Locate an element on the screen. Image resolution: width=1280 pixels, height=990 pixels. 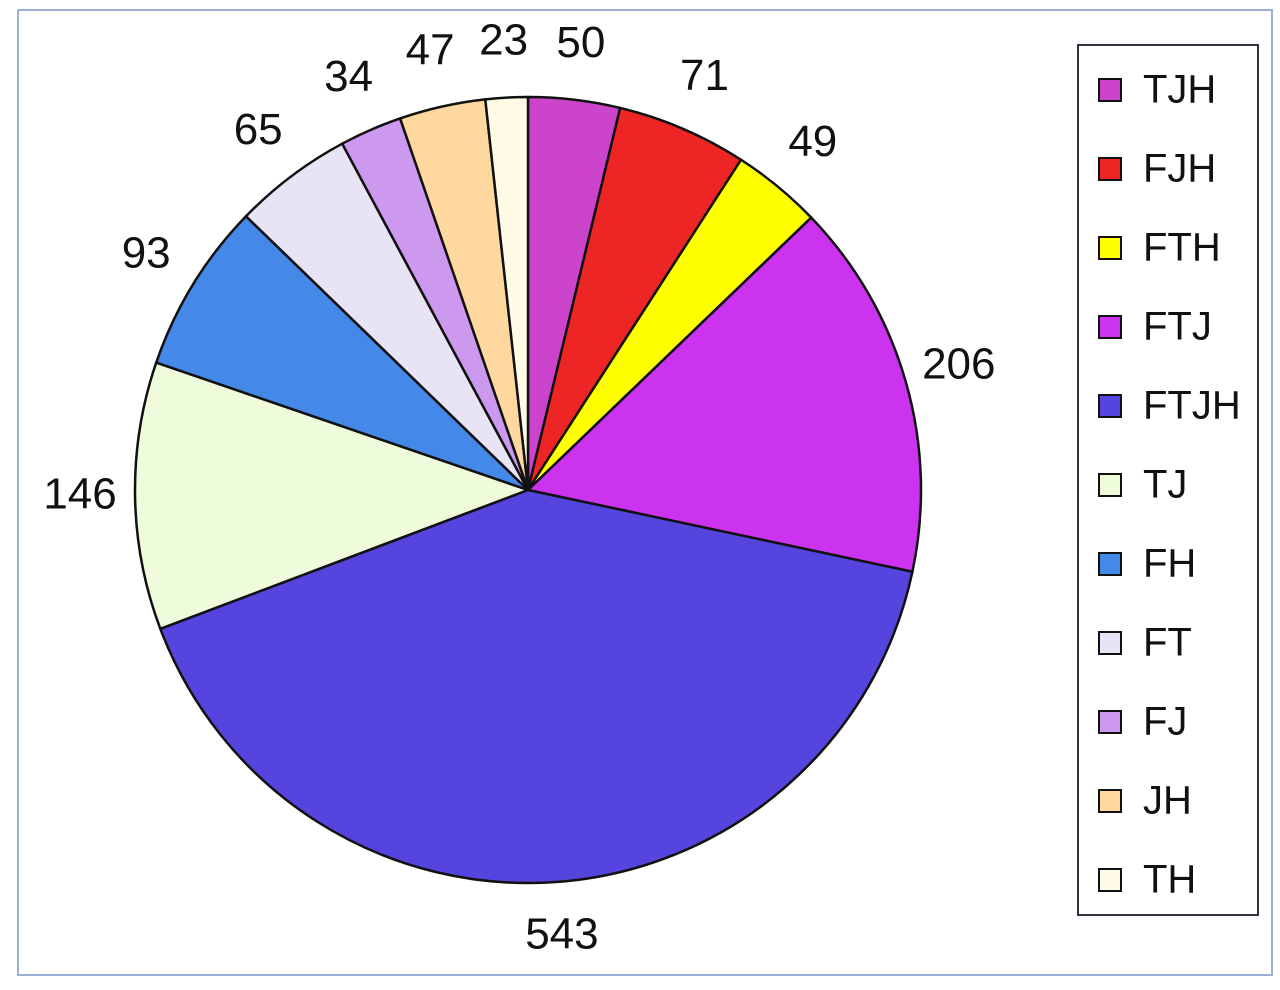
data-label: 543 is located at coordinates (561, 933).